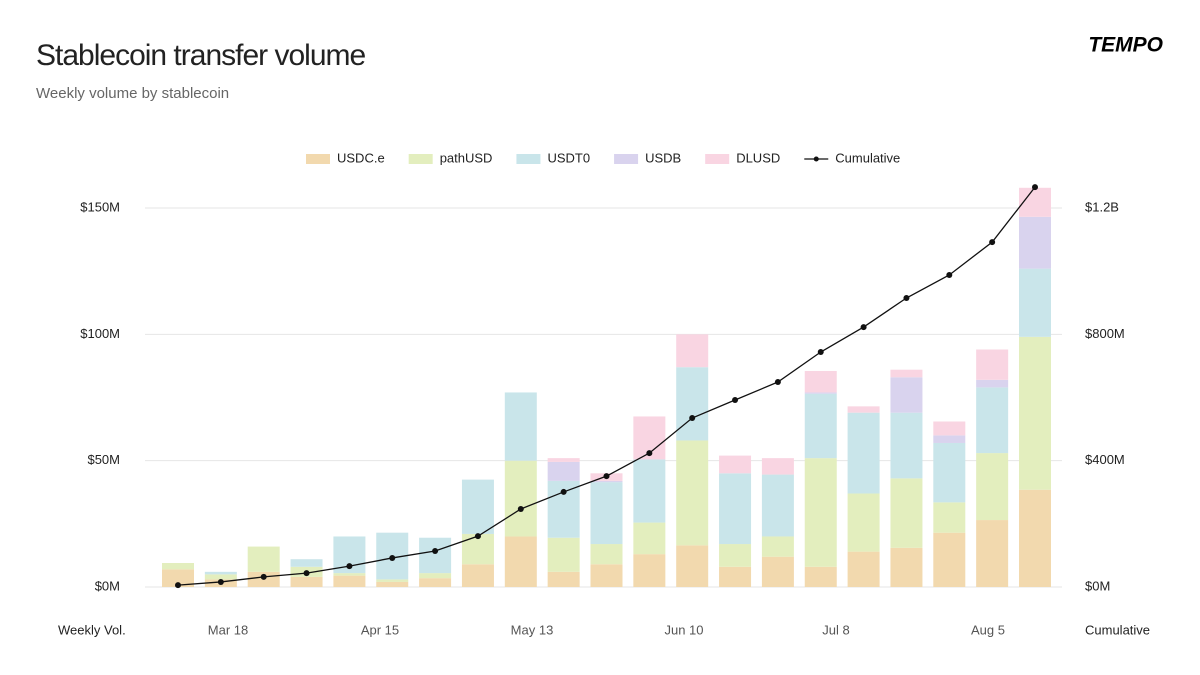 The image size is (1200, 675). Describe the element at coordinates (92, 629) in the screenshot. I see `y-axis-label: Weekly Vol.` at that location.